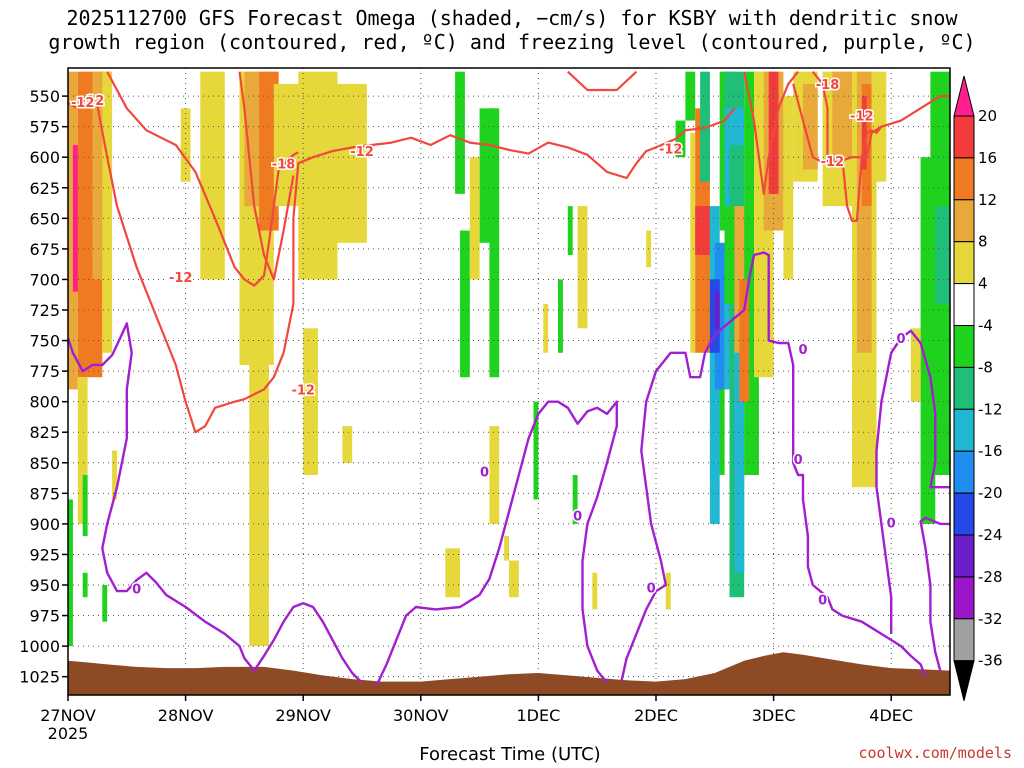 The image size is (1024, 768). What do you see at coordinates (509, 673) in the screenshot?
I see `terrain-fill` at bounding box center [509, 673].